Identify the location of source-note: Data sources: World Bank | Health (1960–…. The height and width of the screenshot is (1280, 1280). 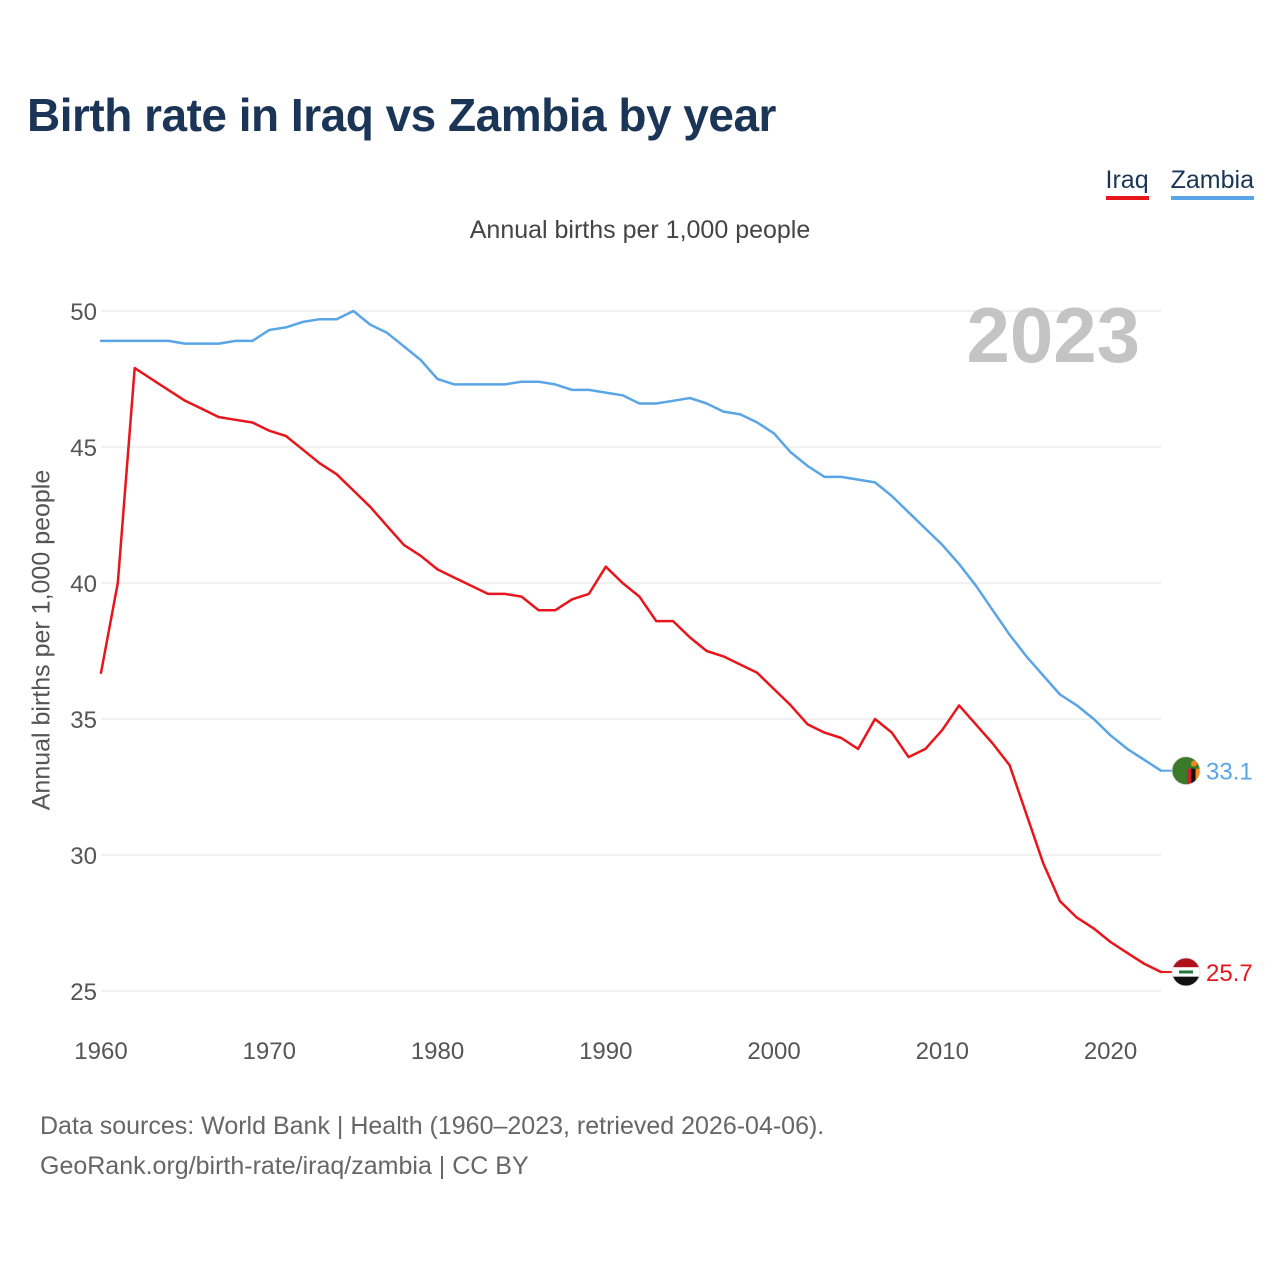
(432, 1146).